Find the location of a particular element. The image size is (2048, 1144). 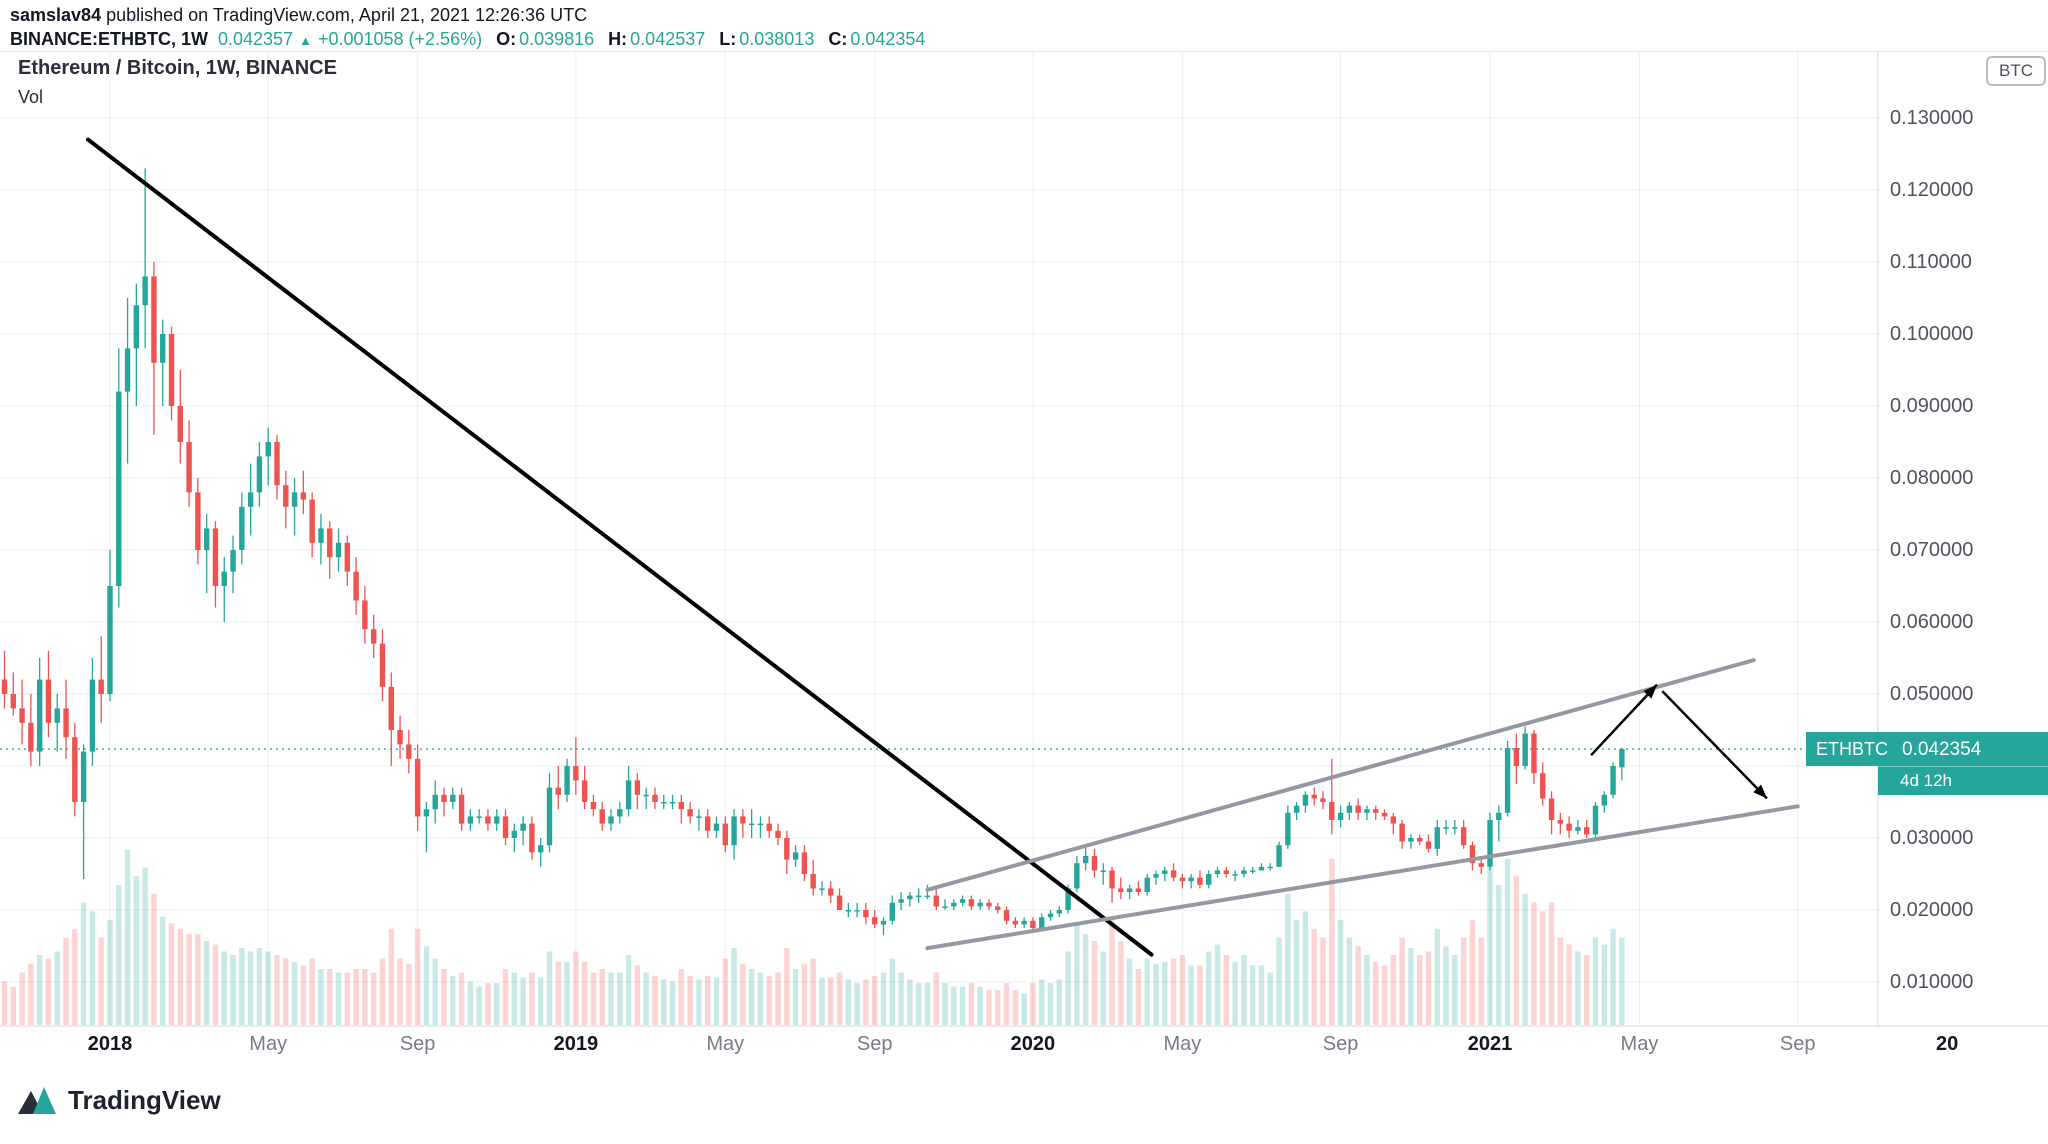

chart-title: Ethereum / Bitcoin, 1W, BINANCE is located at coordinates (177, 68).